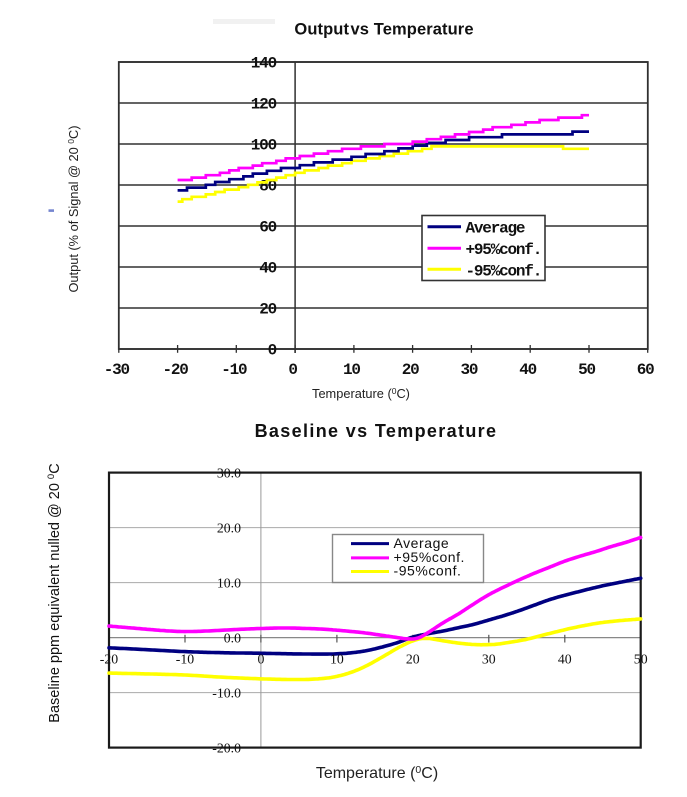 The height and width of the screenshot is (797, 687). I want to click on svg-text: -20.0, so click(226, 748).